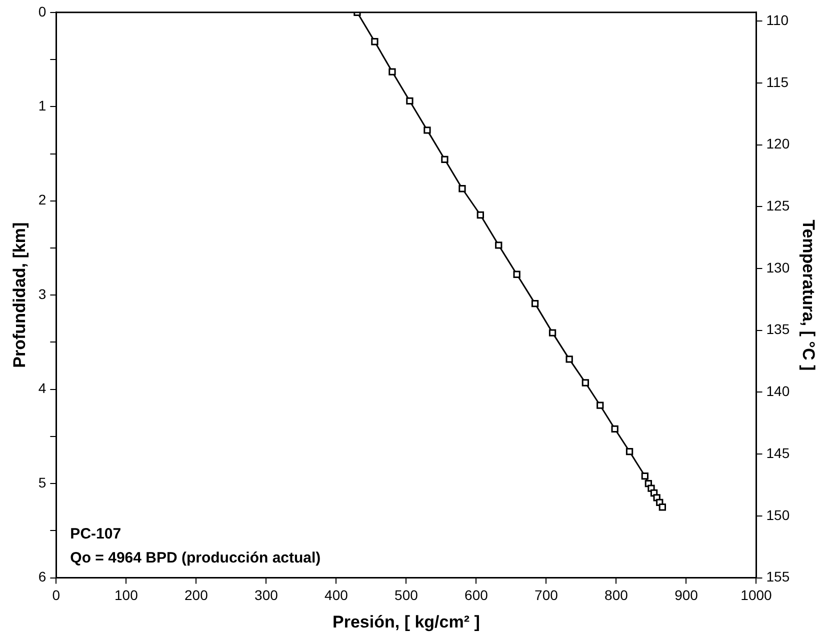  Describe the element at coordinates (778, 144) in the screenshot. I see `y2-tick-label: 120` at that location.